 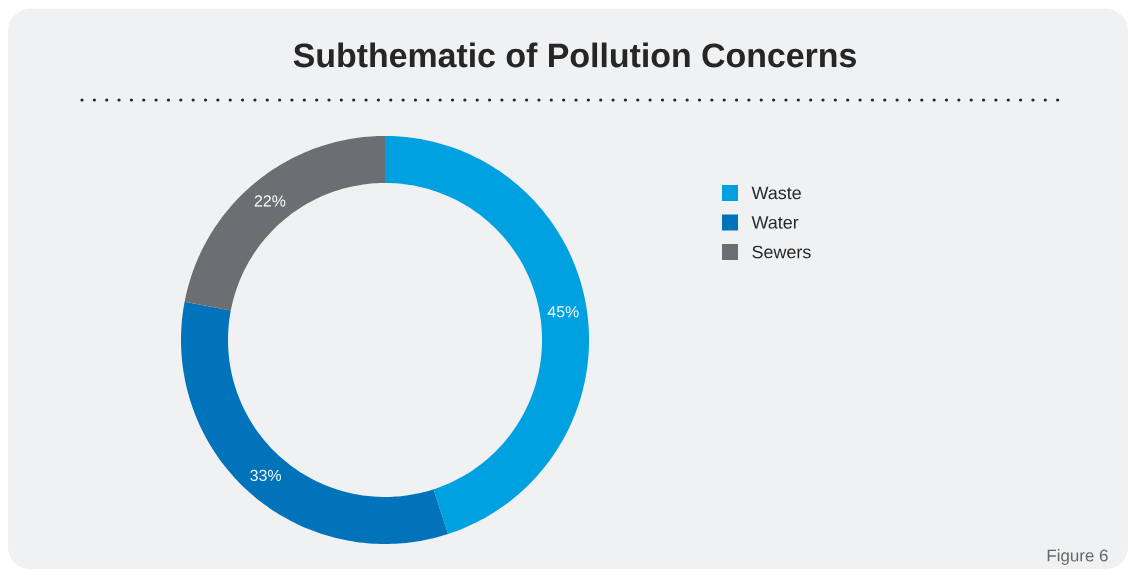 What do you see at coordinates (1077, 557) in the screenshot?
I see `caption: Figure 6` at bounding box center [1077, 557].